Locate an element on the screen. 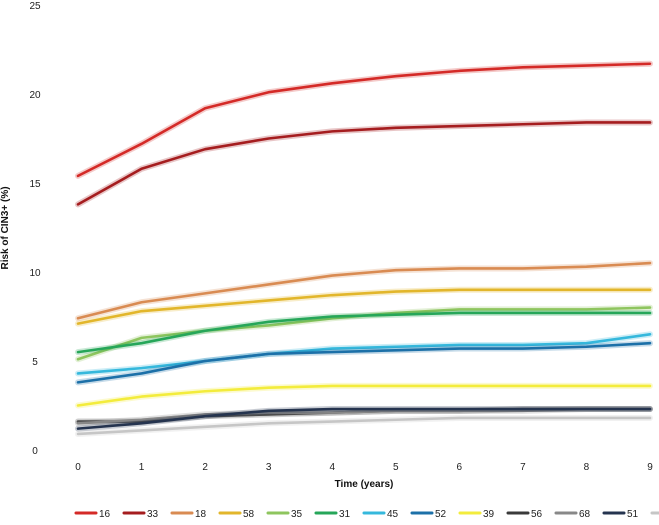 This screenshot has width=659, height=525. legend-label-31: 31 is located at coordinates (345, 514).